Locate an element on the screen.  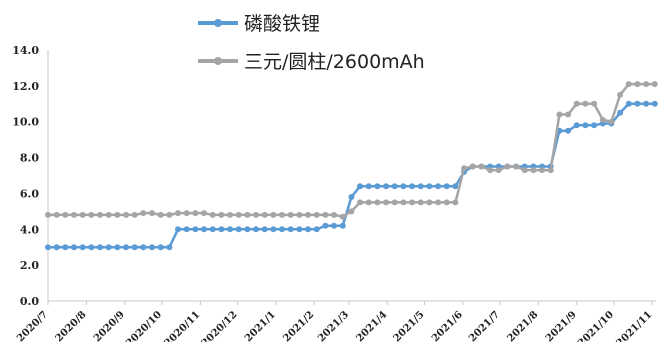
x-tick-label: 2021/9 is located at coordinates (561, 325).